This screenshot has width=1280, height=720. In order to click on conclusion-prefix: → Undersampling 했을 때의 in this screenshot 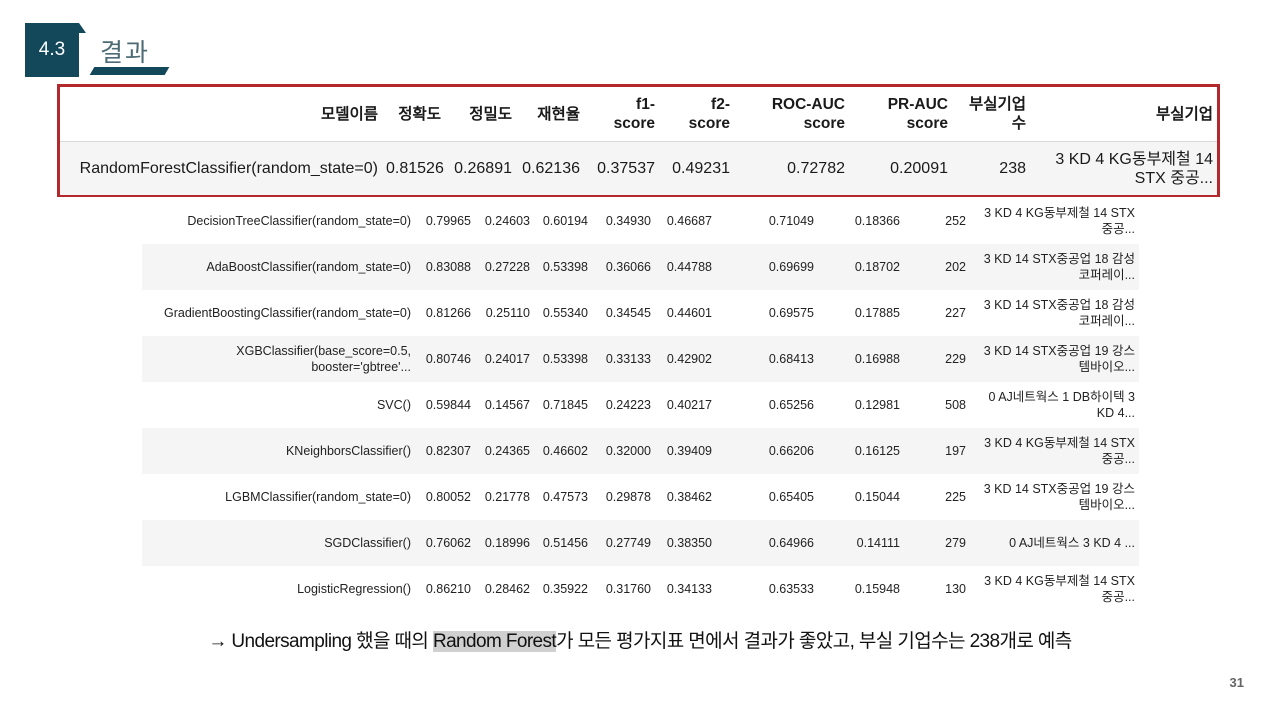, I will do `click(320, 641)`.